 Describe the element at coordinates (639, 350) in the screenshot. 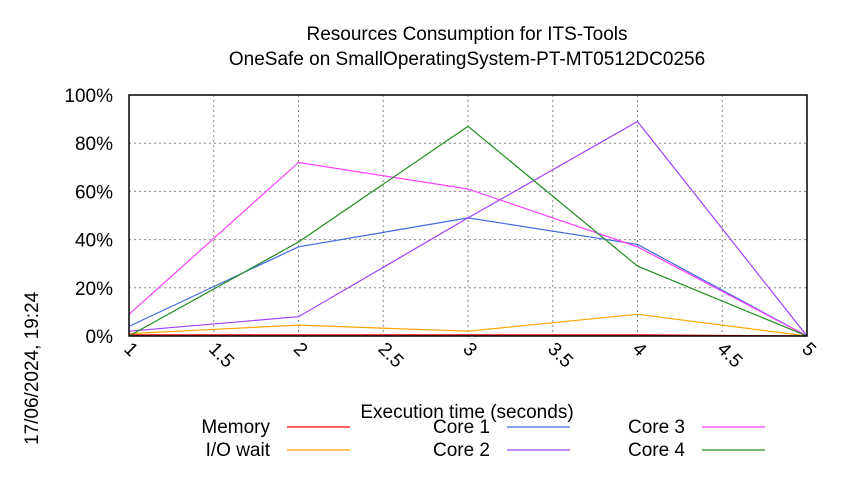

I see `x-tick-label: 4` at that location.